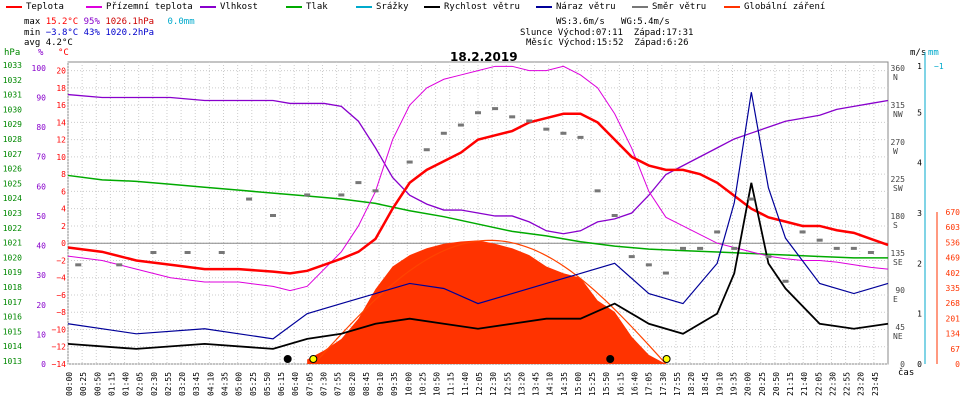 This screenshot has height=400, width=966. What do you see at coordinates (919, 364) in the screenshot?
I see `ms-tick-label: 0` at bounding box center [919, 364].